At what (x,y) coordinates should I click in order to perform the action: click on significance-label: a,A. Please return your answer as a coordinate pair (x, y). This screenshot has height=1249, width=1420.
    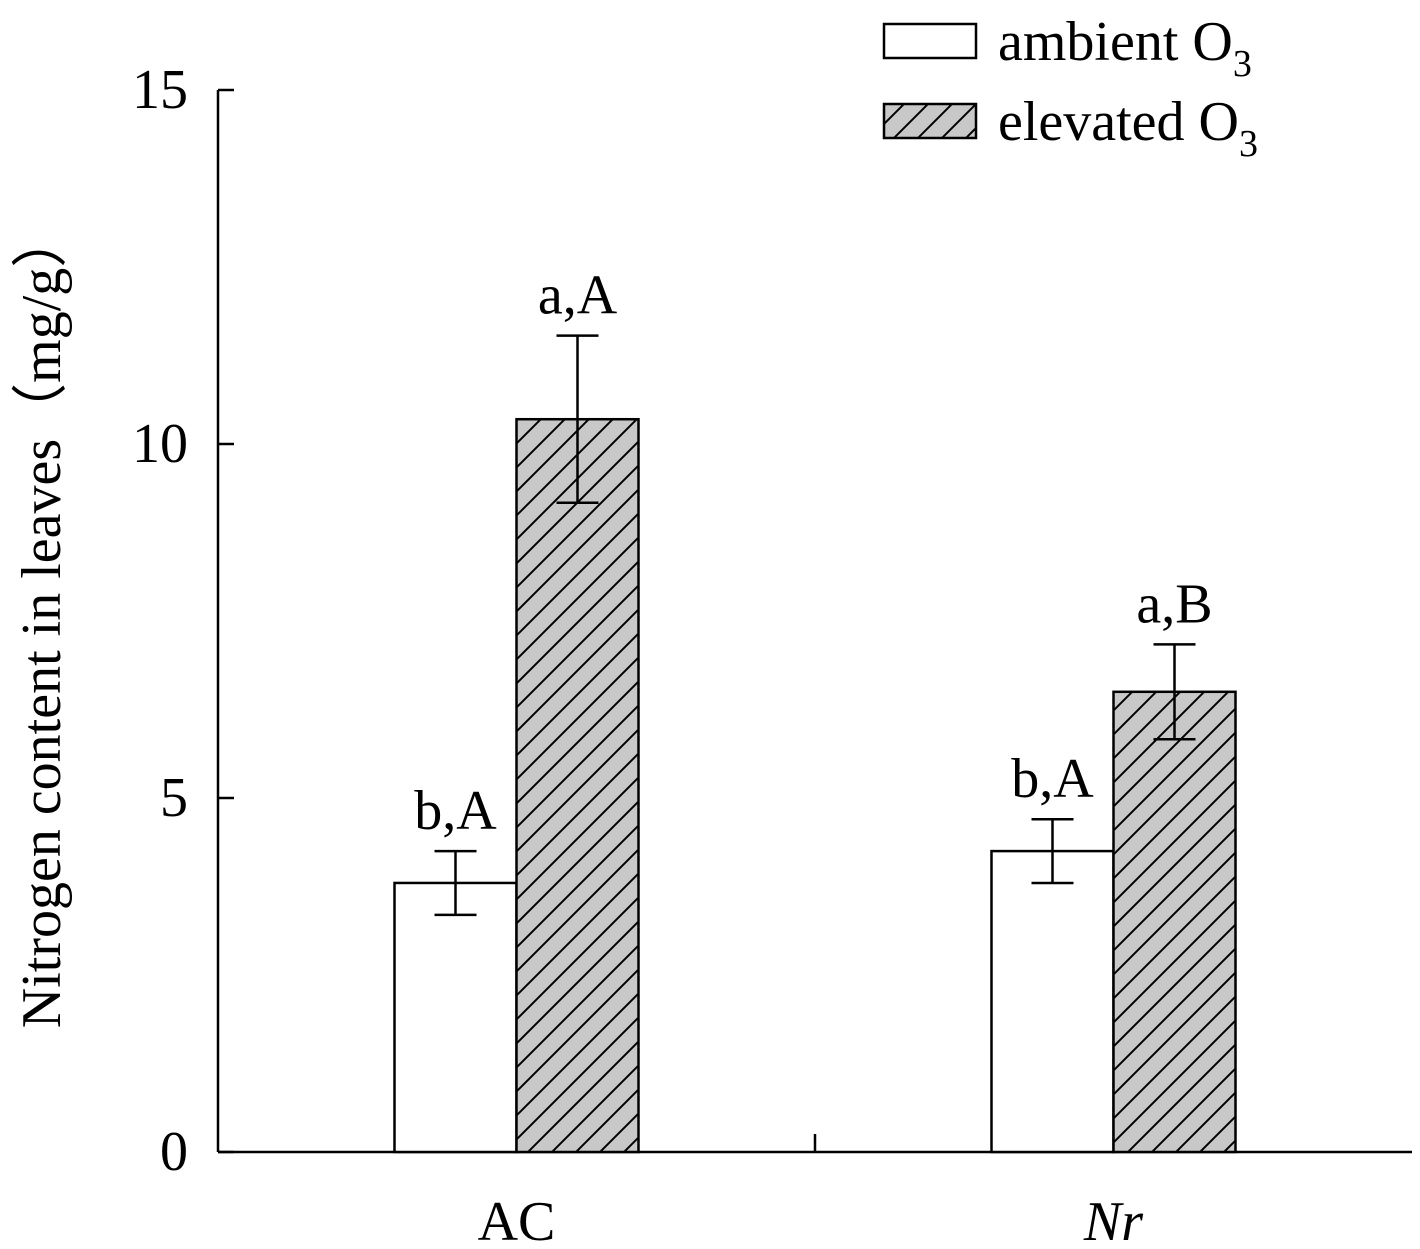
    Looking at the image, I should click on (578, 296).